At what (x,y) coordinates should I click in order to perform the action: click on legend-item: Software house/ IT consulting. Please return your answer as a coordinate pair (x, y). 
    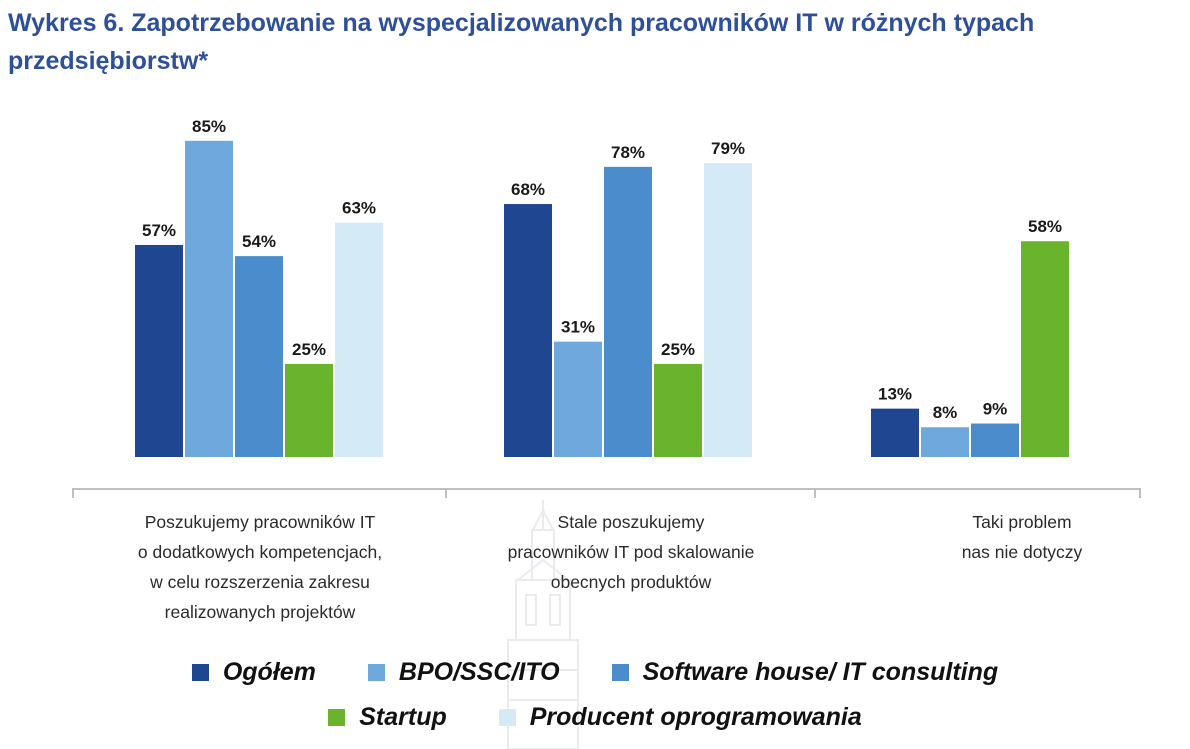
    Looking at the image, I should click on (805, 672).